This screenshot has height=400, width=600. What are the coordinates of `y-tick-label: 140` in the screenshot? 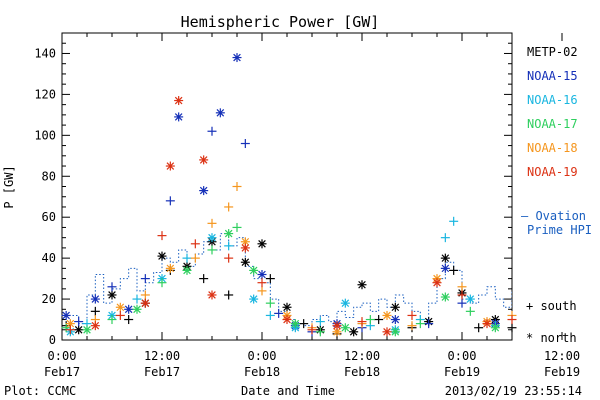 It's located at (45, 53).